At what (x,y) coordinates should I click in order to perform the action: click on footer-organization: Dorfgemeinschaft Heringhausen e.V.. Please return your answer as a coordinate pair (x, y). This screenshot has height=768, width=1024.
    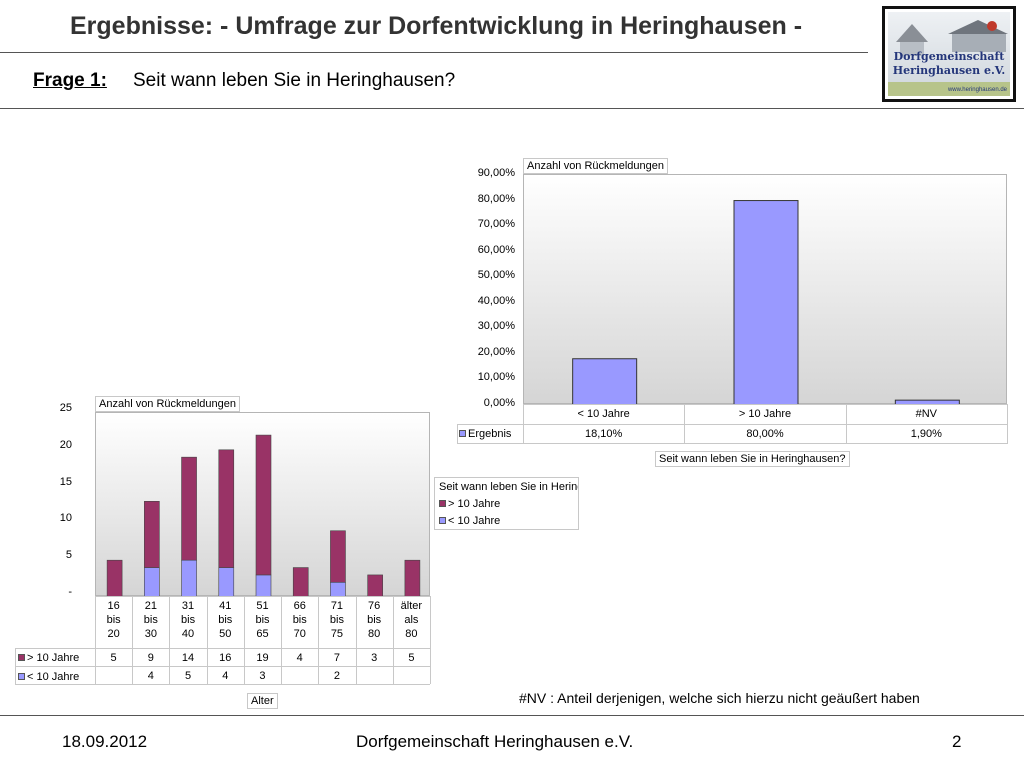
    Looking at the image, I should click on (495, 741).